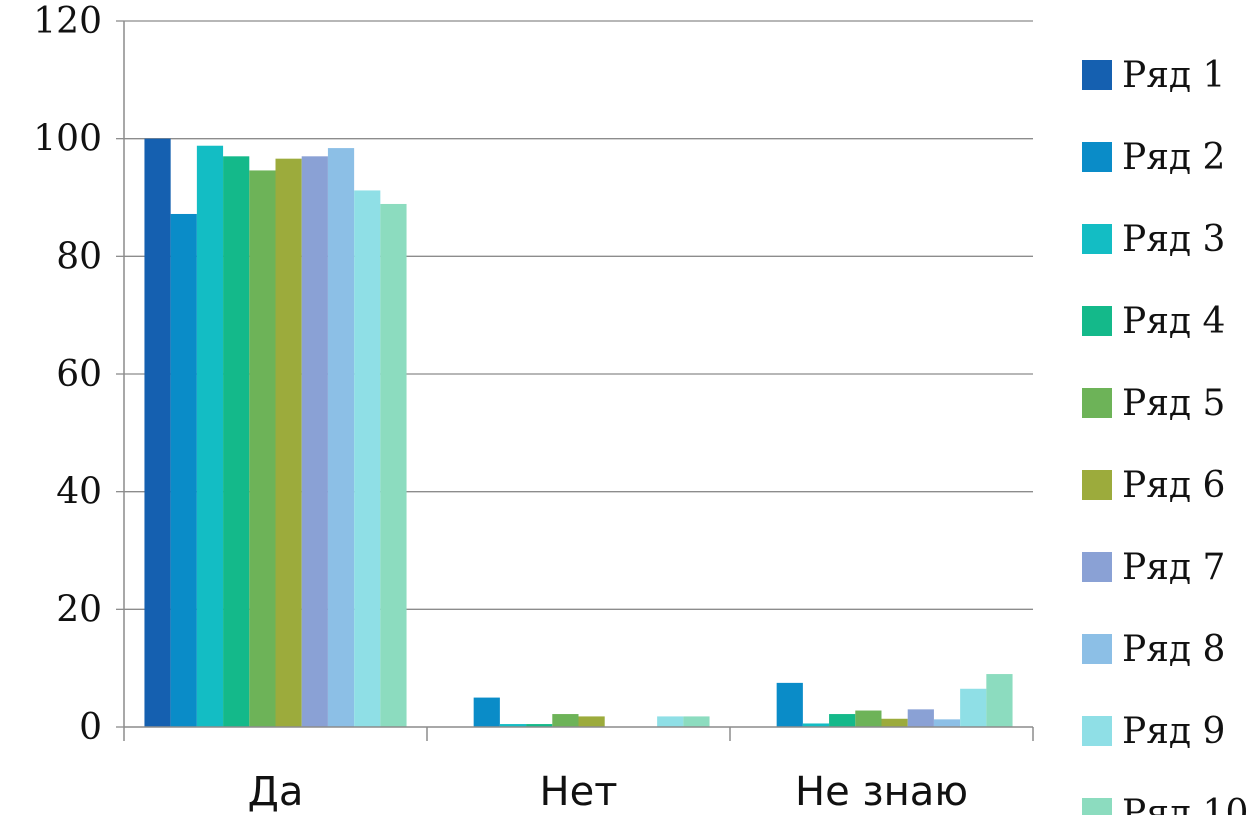  What do you see at coordinates (579, 792) in the screenshot?
I see `x-tick-label: Нет` at bounding box center [579, 792].